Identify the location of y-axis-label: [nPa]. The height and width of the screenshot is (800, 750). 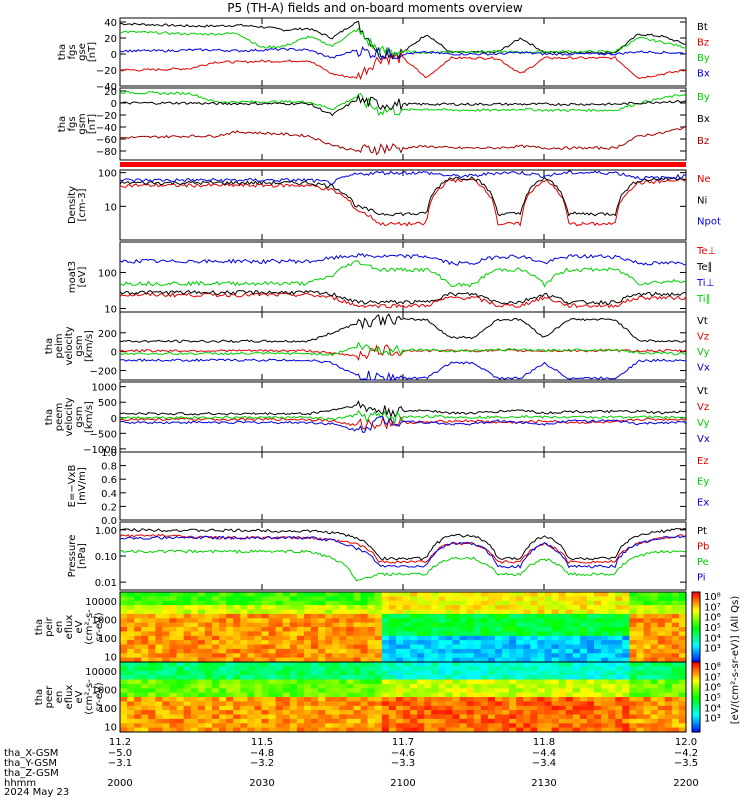
(82, 556).